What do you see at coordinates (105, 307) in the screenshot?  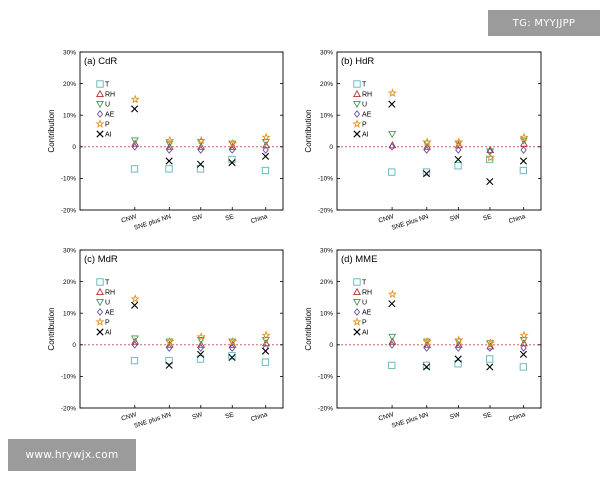 I see `legend: T RH U AE P AI` at bounding box center [105, 307].